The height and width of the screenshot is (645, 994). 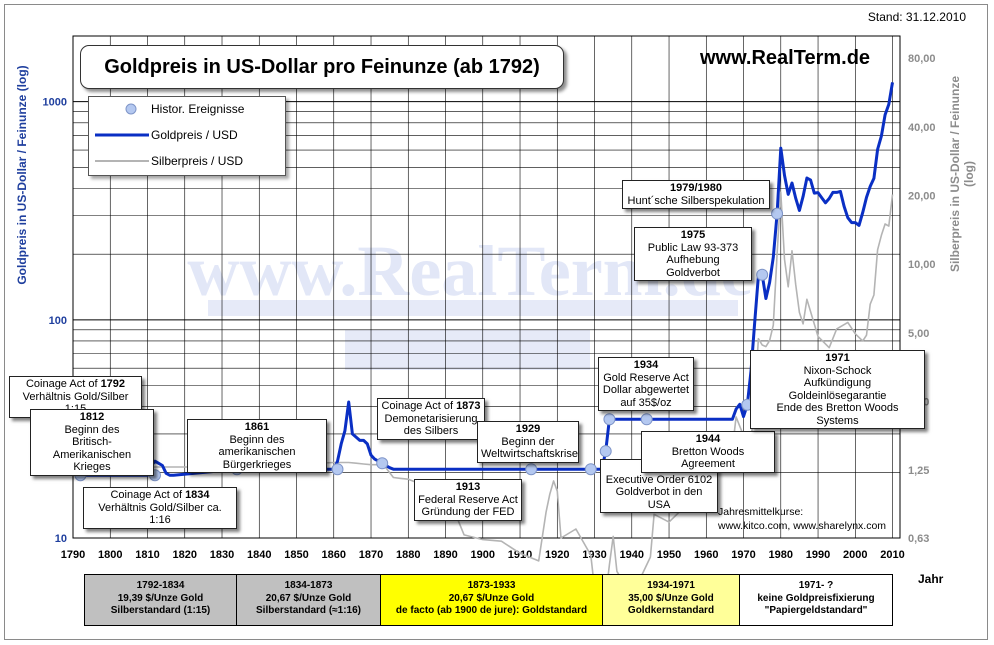 I want to click on legend-item-gold: Goldpreis / USD, so click(x=187, y=135).